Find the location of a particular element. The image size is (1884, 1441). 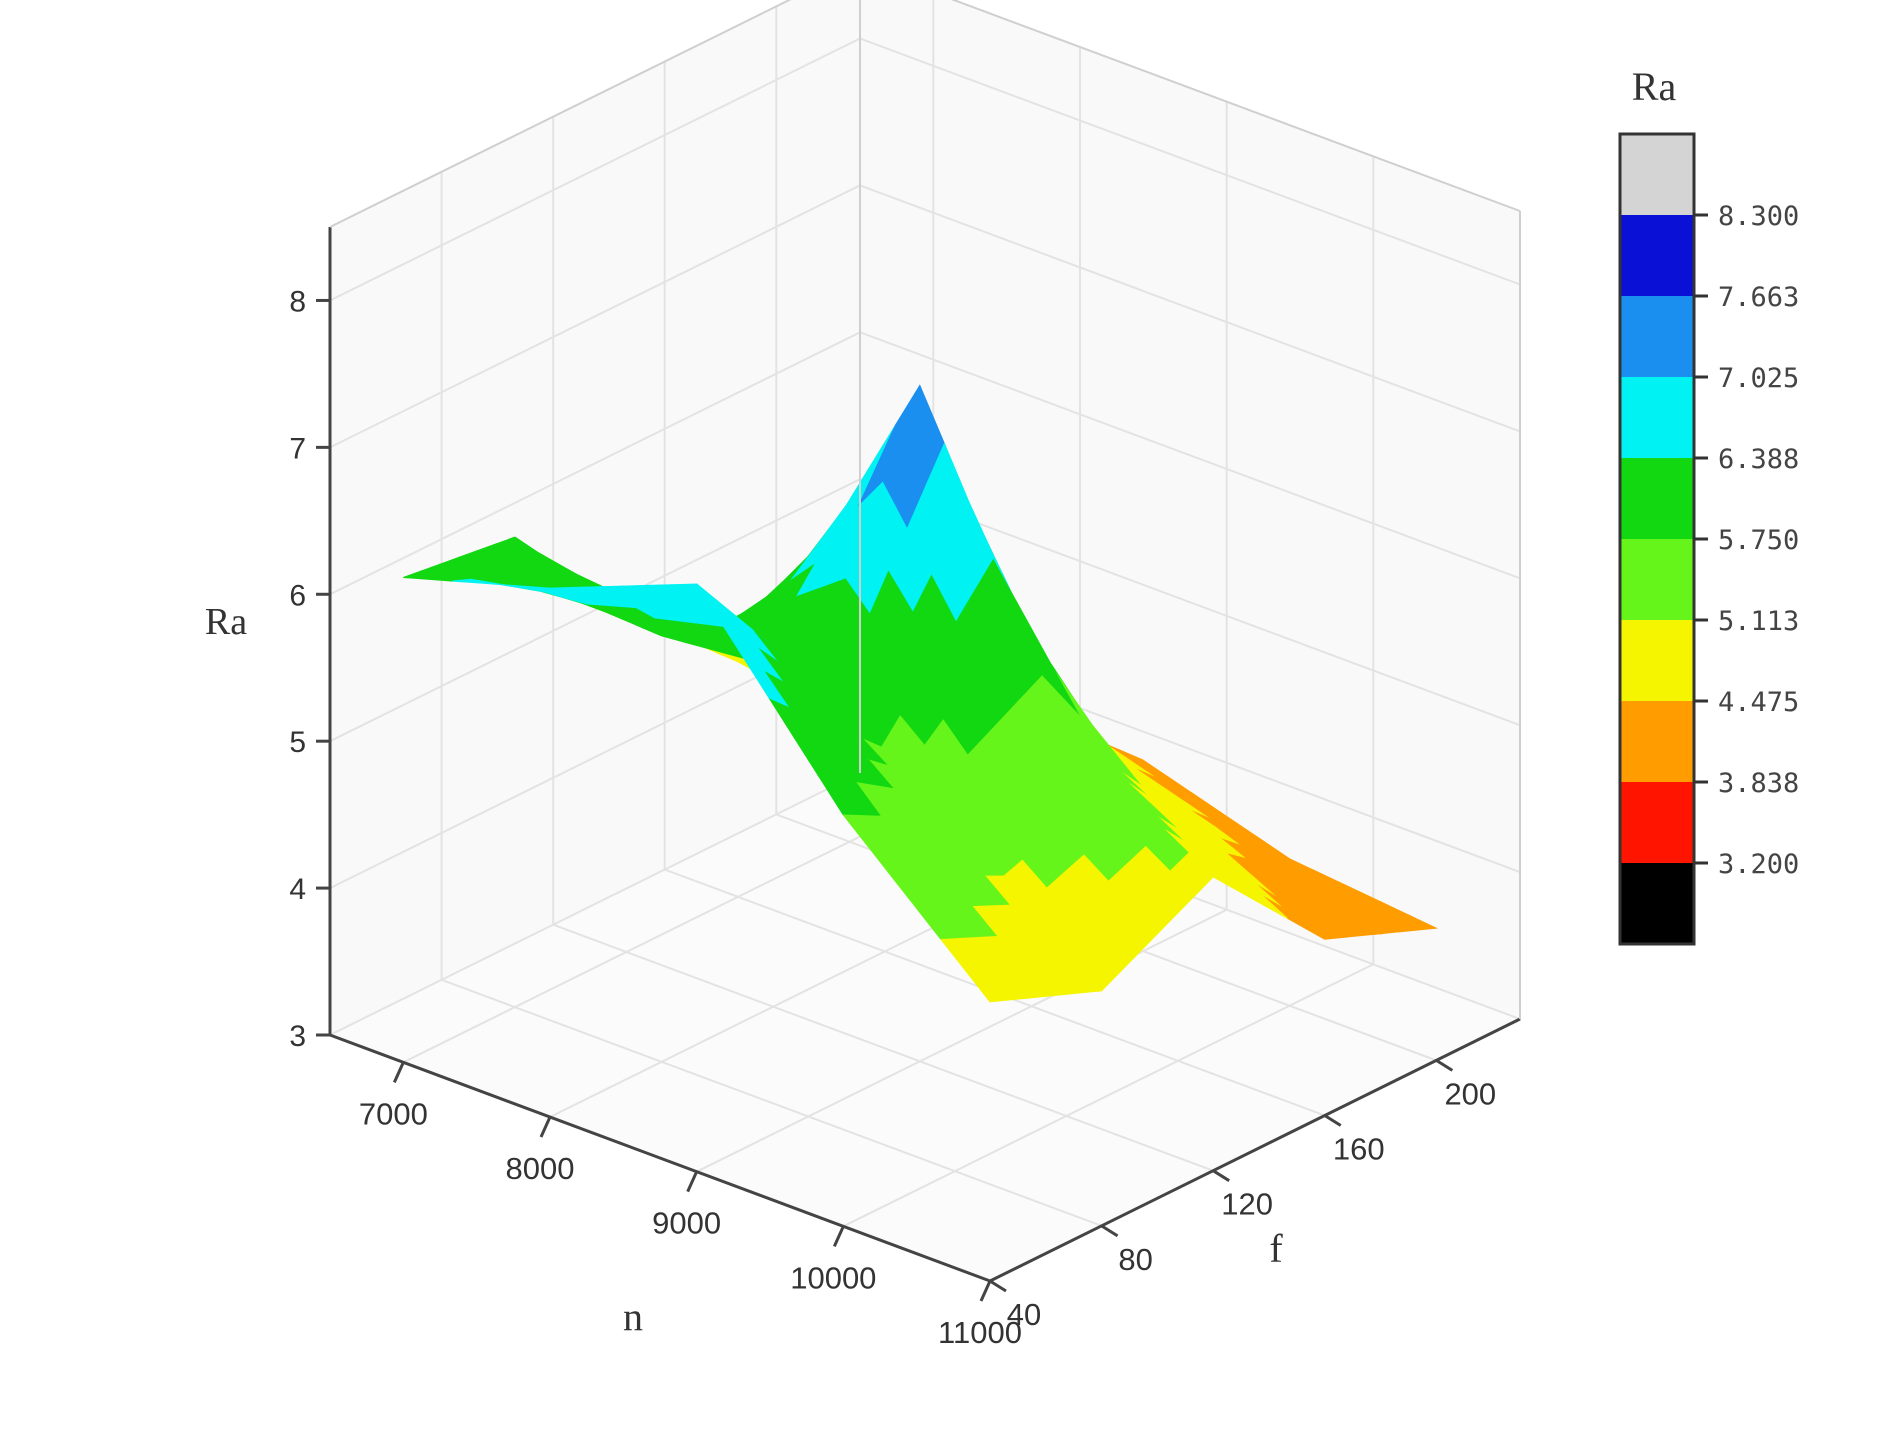

x-tick-label-10000: 10000 is located at coordinates (833, 1277).